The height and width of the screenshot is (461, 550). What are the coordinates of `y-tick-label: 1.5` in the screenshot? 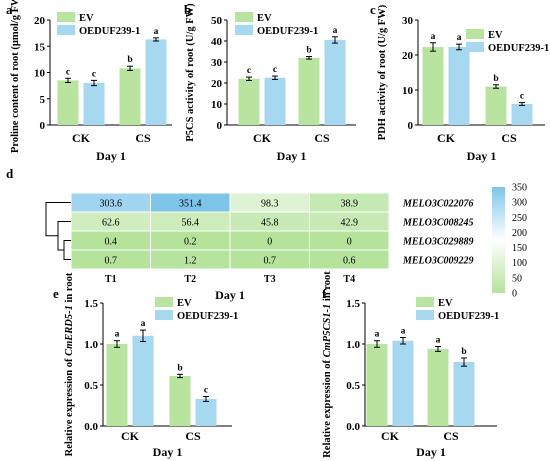 It's located at (353, 304).